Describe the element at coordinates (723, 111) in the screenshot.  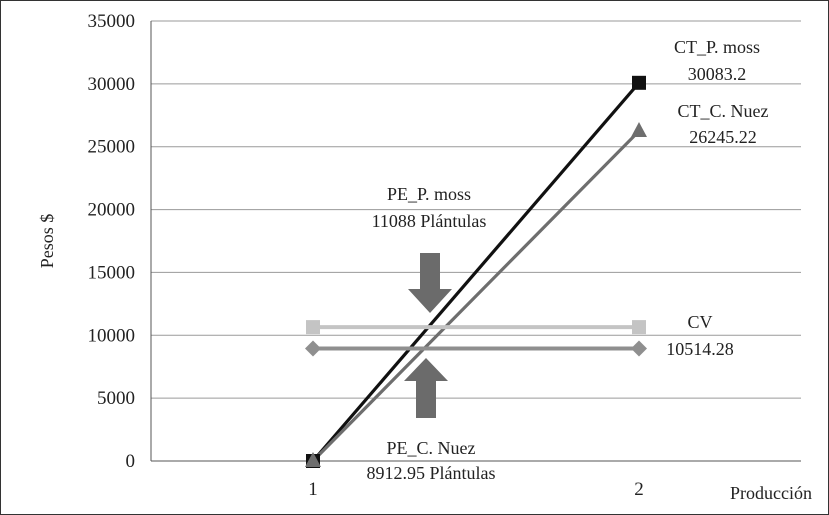
I see `annotation-ct-cnuez: CT_C. Nuez` at that location.